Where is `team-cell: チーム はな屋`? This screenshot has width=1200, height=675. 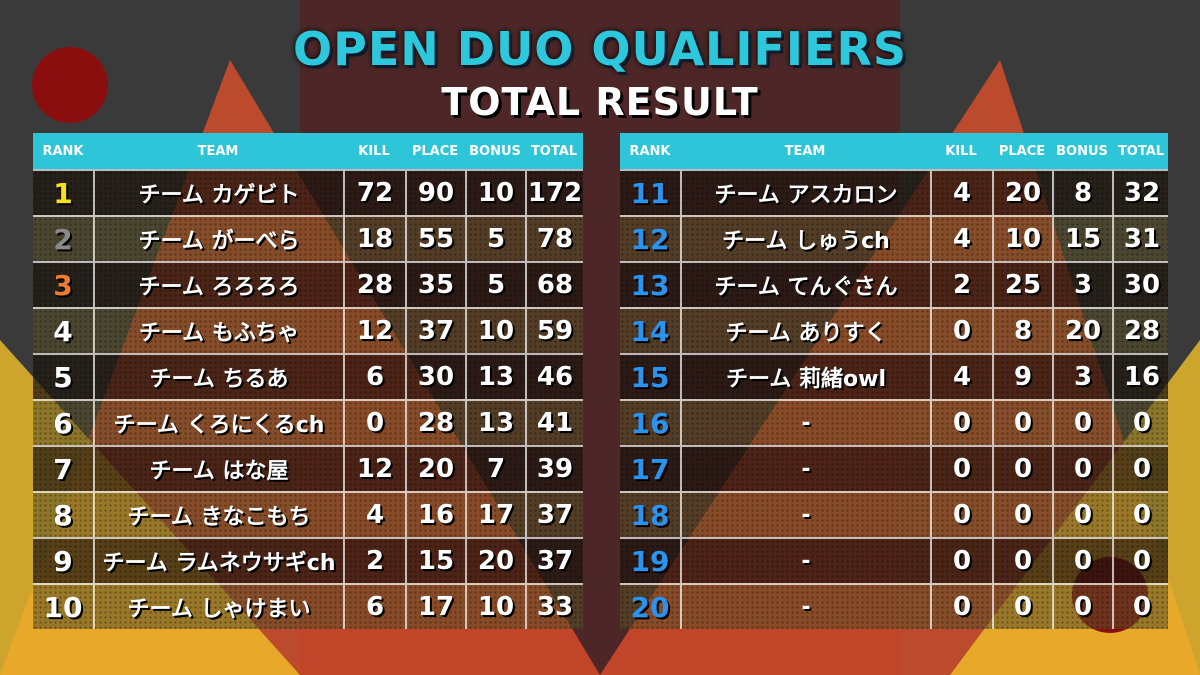
team-cell: チーム はな屋 is located at coordinates (218, 469).